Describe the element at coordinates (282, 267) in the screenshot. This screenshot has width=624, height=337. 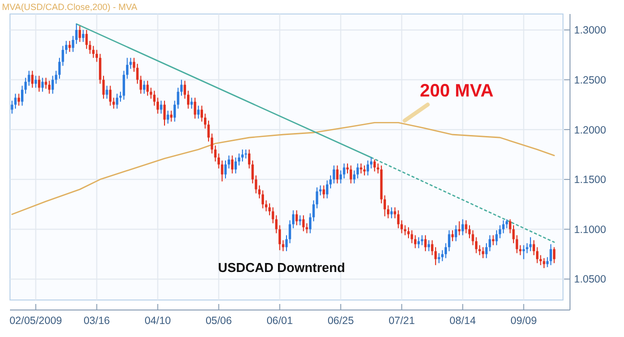
I see `annotation: USDCAD Downtrend` at that location.